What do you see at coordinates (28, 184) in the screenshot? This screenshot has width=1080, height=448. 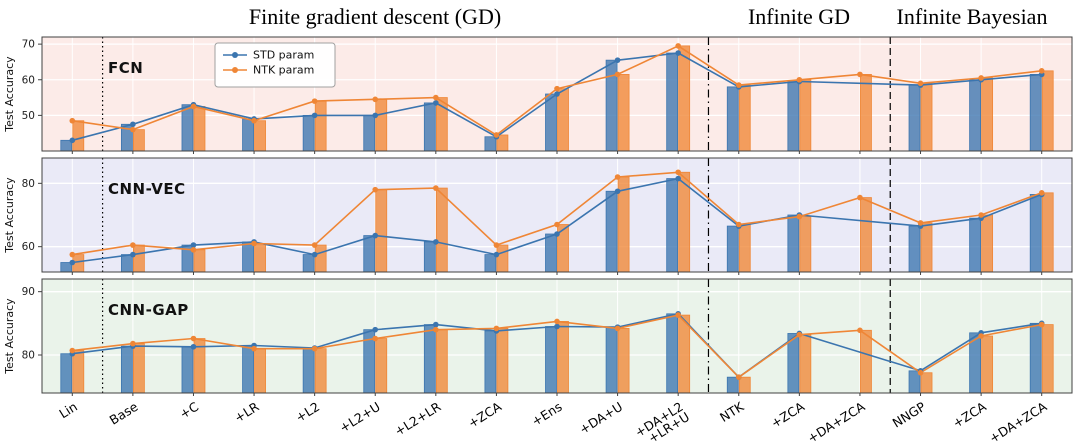 I see `y-tick-label: 80` at bounding box center [28, 184].